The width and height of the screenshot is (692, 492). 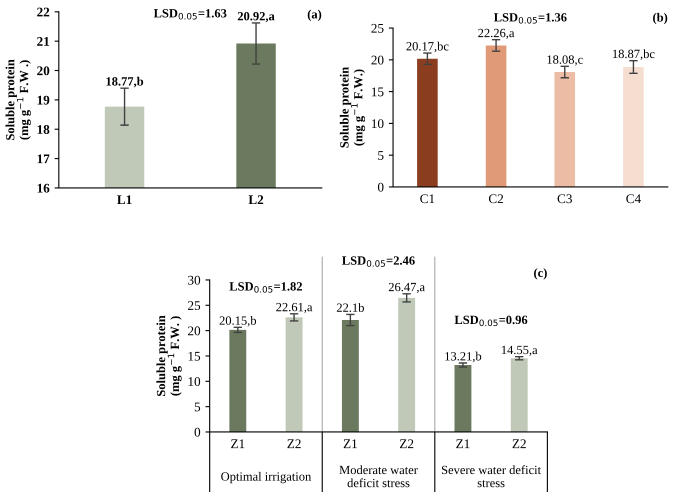 I want to click on y-axis-title: Soluble protein (mg g$^{−1}$ F.W .), so click(x=18, y=99).